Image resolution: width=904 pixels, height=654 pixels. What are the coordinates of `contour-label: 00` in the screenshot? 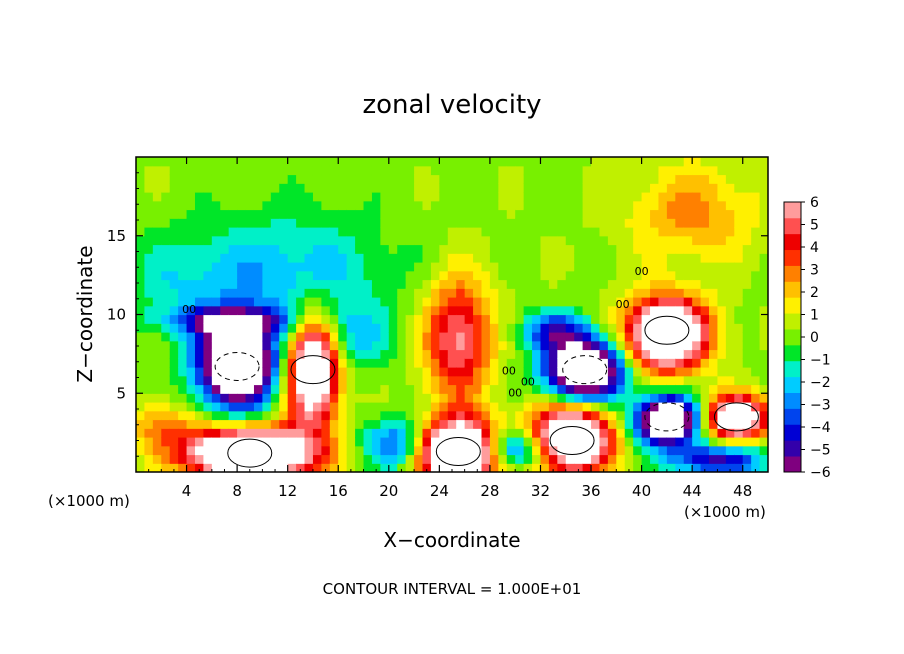 It's located at (509, 370).